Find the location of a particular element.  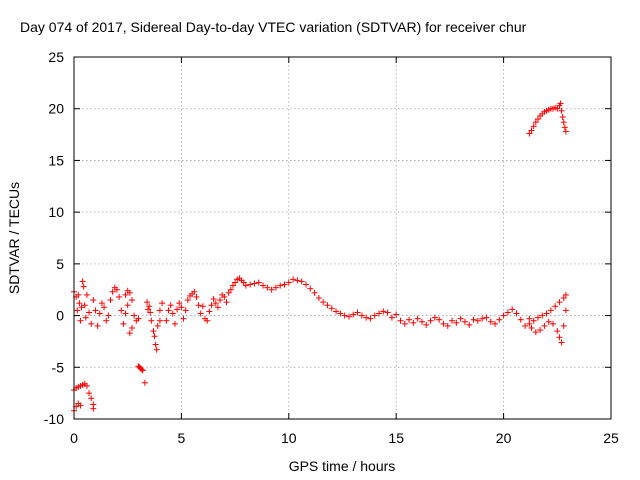

y-tick-label: -10 is located at coordinates (54, 419).